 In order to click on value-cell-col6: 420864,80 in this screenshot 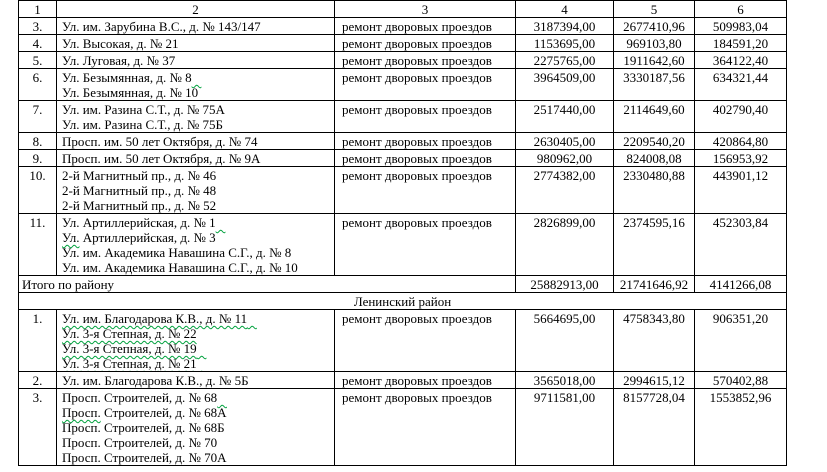, I will do `click(740, 141)`.